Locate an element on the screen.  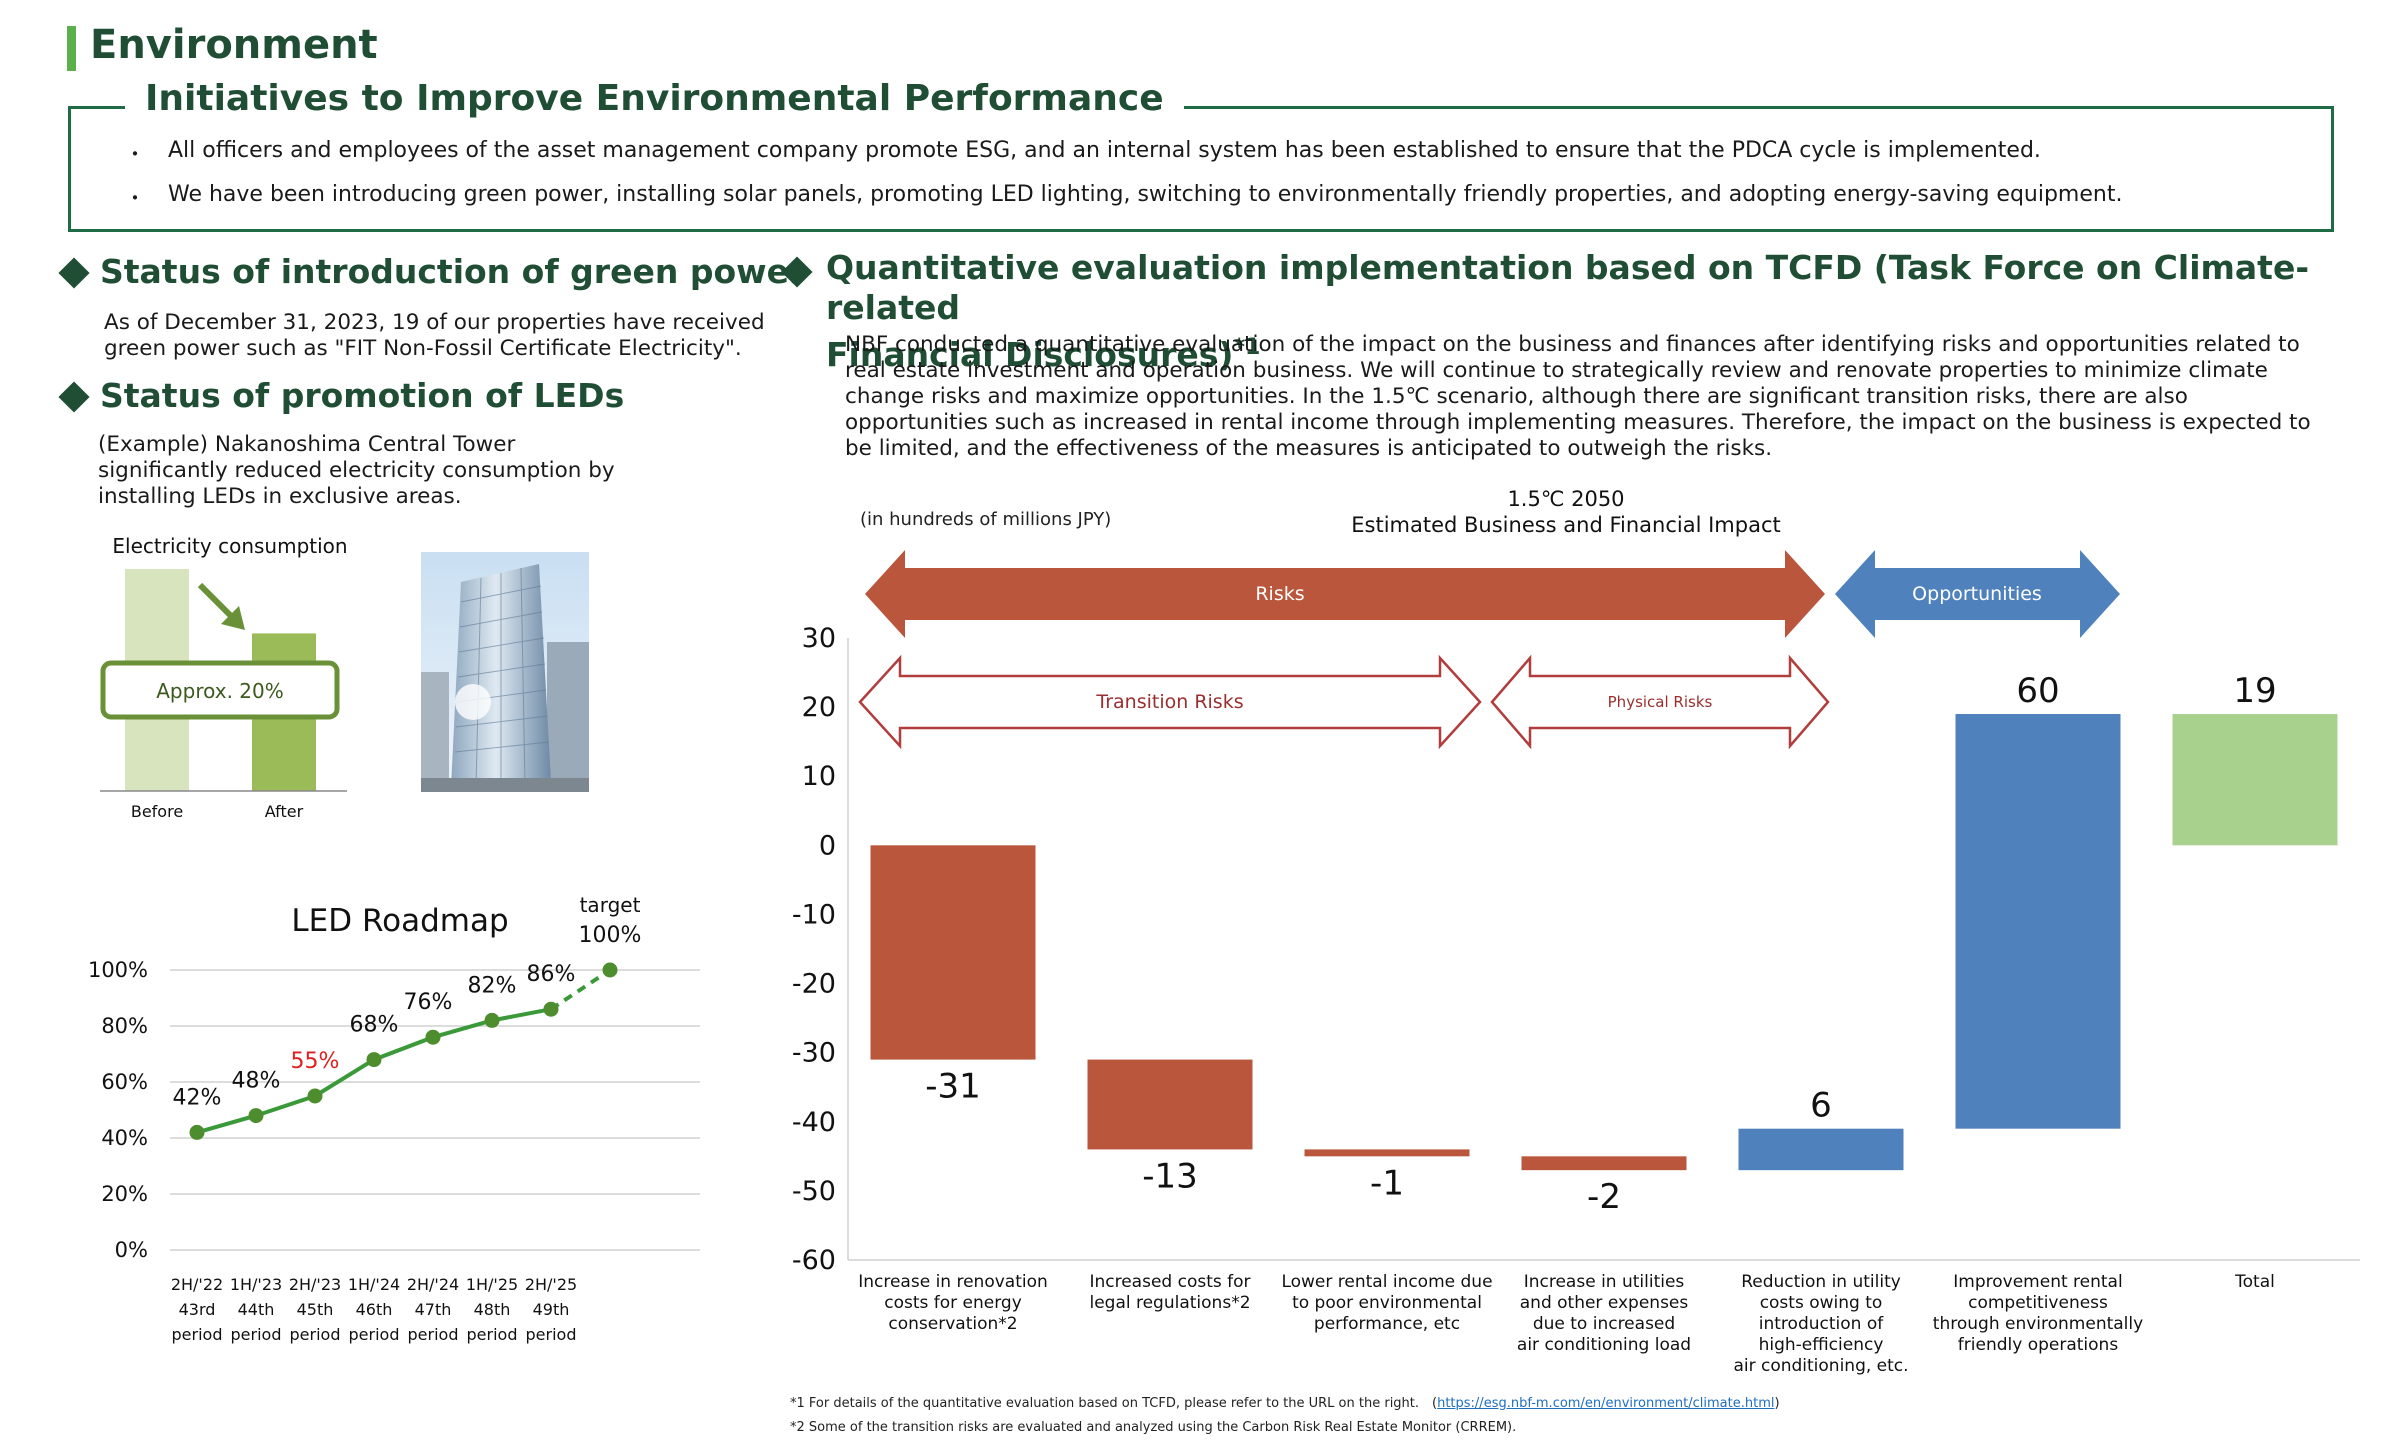
x-category-label: introduction of is located at coordinates (1821, 1324).